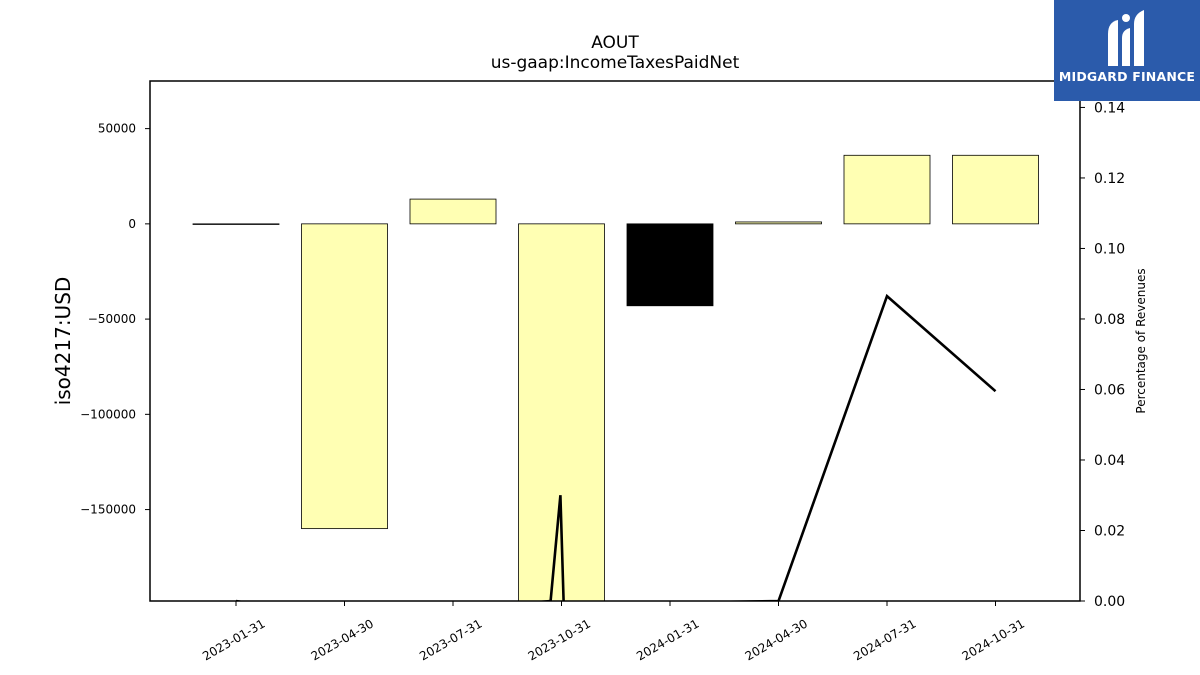 The image size is (1200, 675). I want to click on y-axis-label: iso4217:USD, so click(63, 341).